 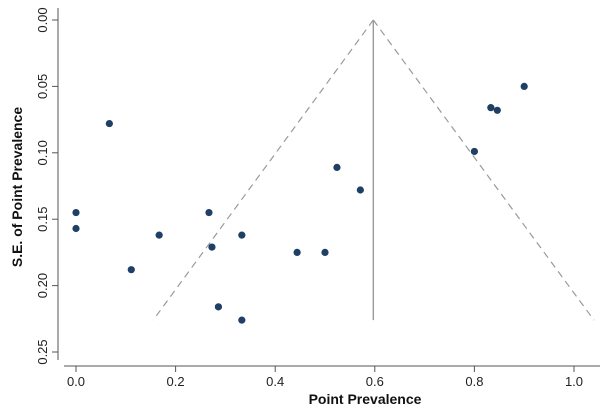 I want to click on x-tick-group: 0.0 0.2 0.4 0.6 0.8 1.0, so click(x=325, y=377).